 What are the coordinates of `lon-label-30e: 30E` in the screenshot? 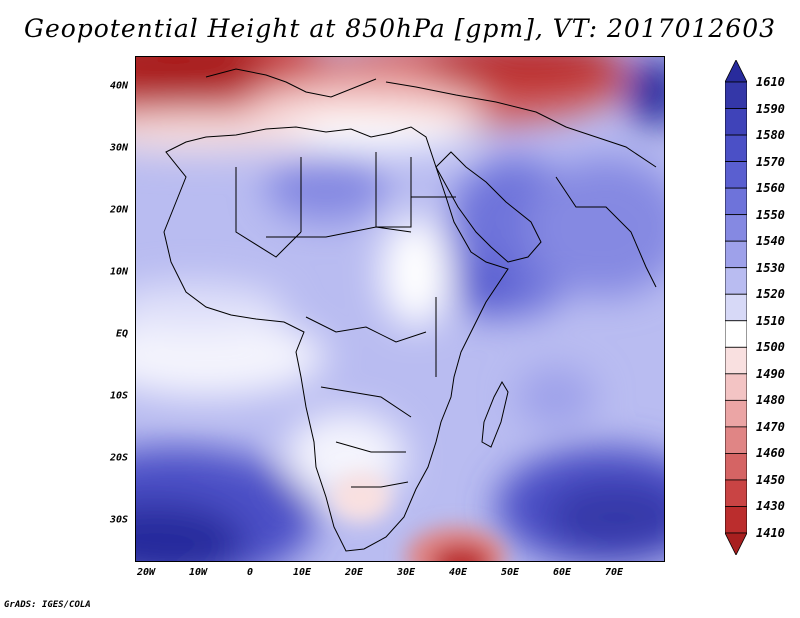 It's located at (406, 572).